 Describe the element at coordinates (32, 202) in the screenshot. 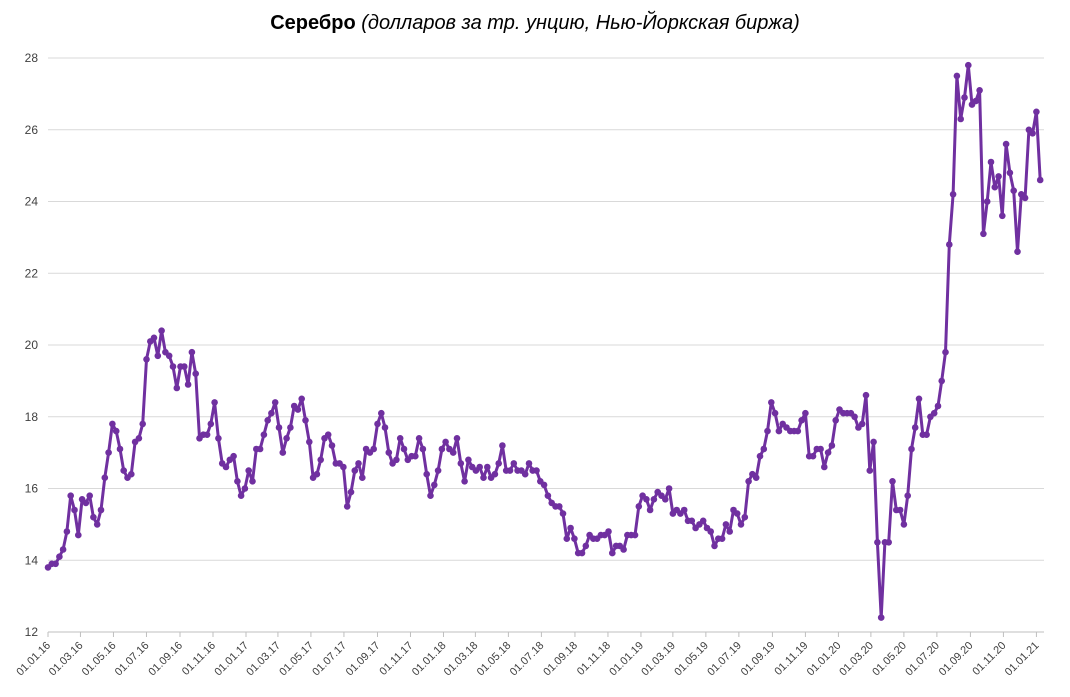

I see `y-tick-label: 24` at that location.